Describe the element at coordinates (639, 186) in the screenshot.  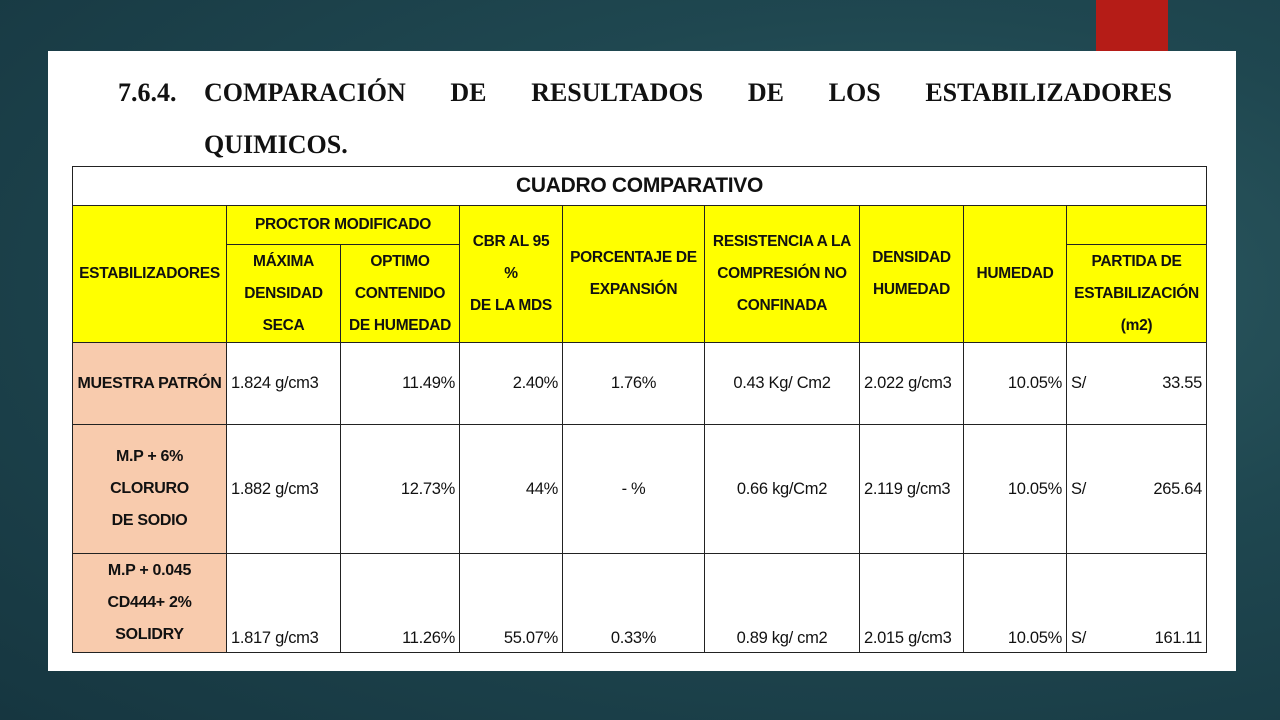
I see `table-title: CUADRO COMPARATIVO` at that location.